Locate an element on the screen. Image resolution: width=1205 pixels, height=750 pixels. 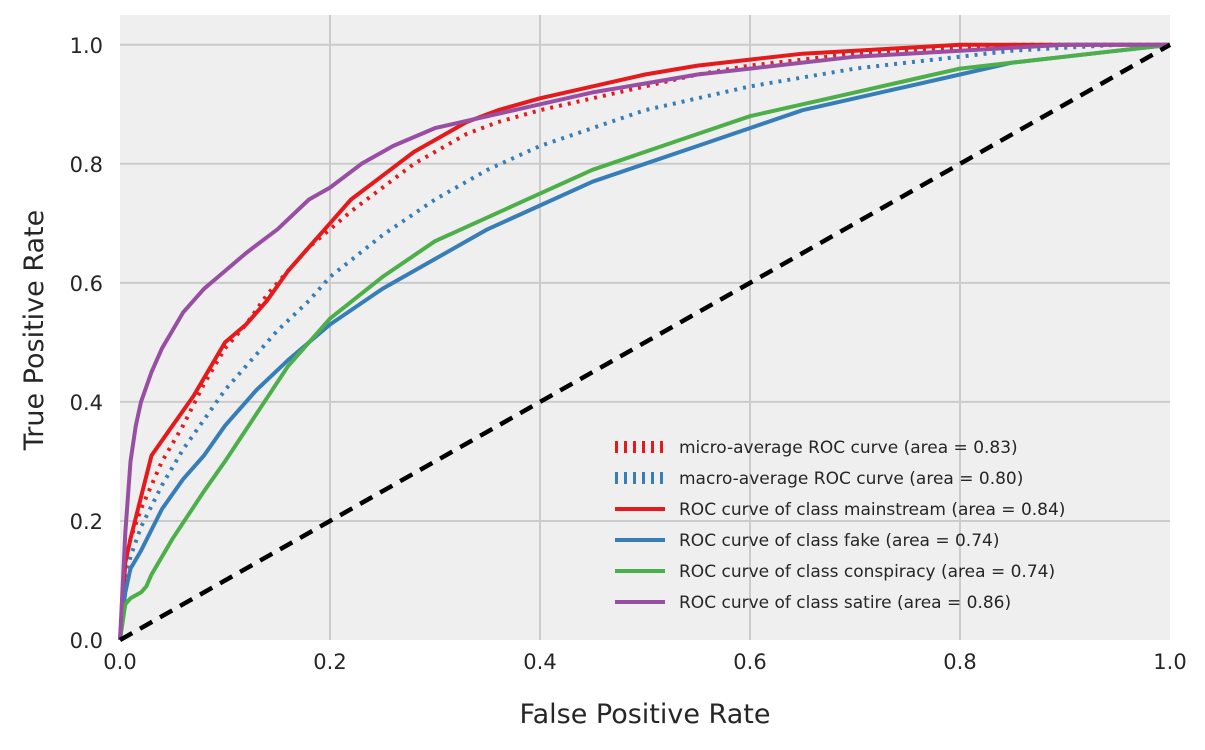
x-tick-label: 0.2 is located at coordinates (329, 662).